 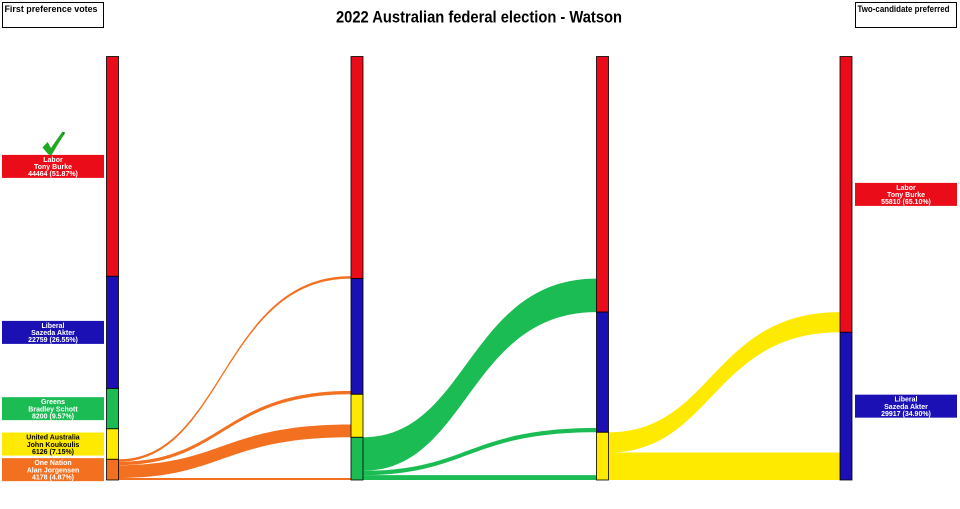 I want to click on svg-text: First preference votes, so click(x=51, y=9).